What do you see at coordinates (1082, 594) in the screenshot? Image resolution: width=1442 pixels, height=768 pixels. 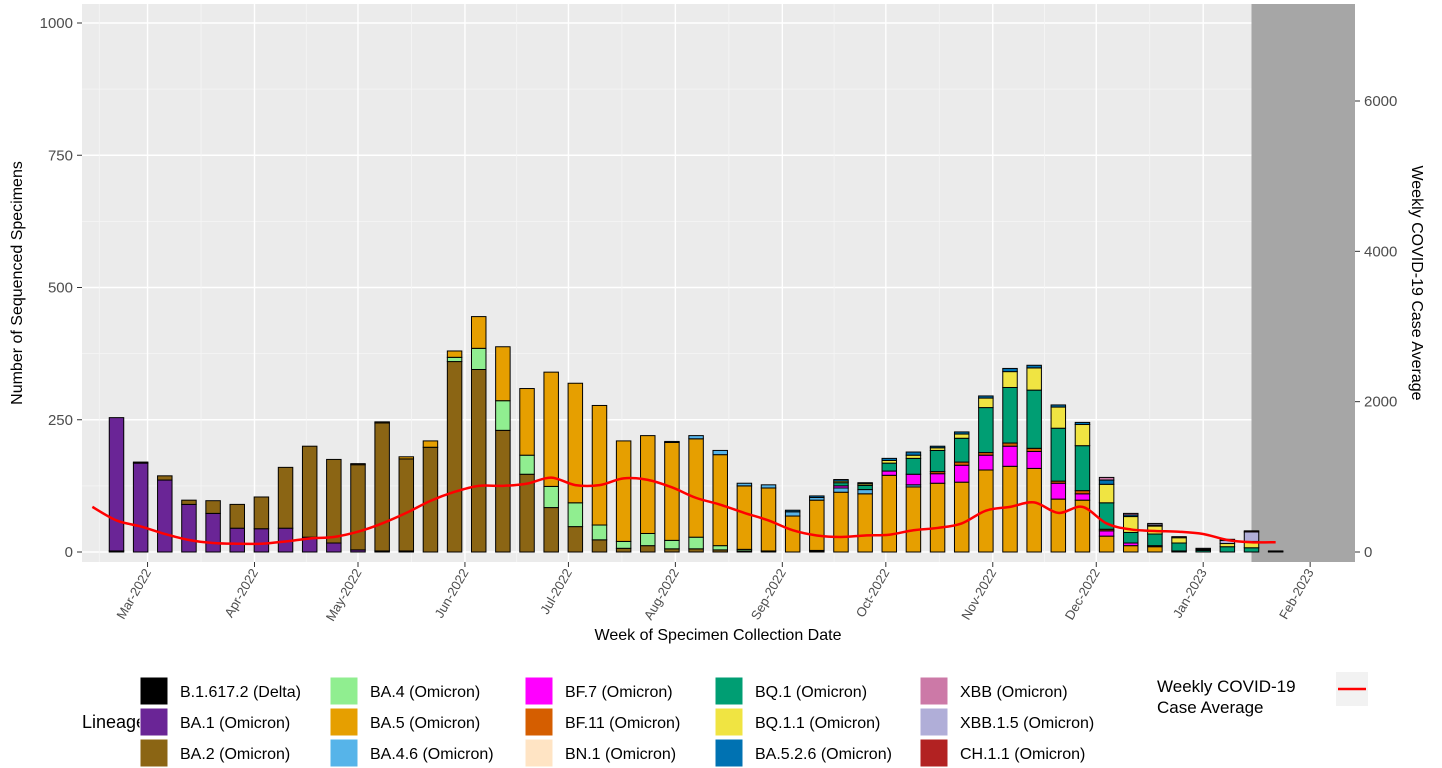 I see `x-tick-label: Dec-2022` at bounding box center [1082, 594].